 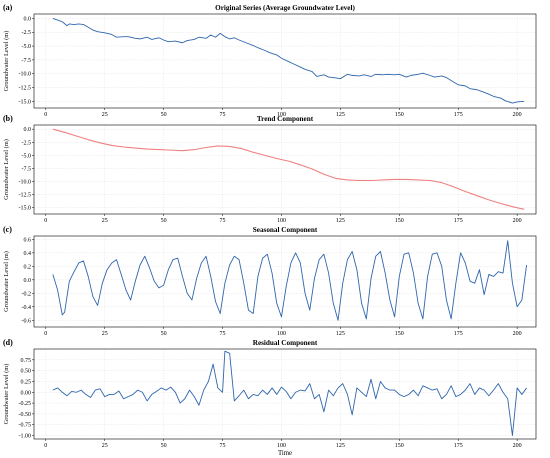 What do you see at coordinates (27, 308) in the screenshot?
I see `y-tick-label: -0.4` at bounding box center [27, 308].